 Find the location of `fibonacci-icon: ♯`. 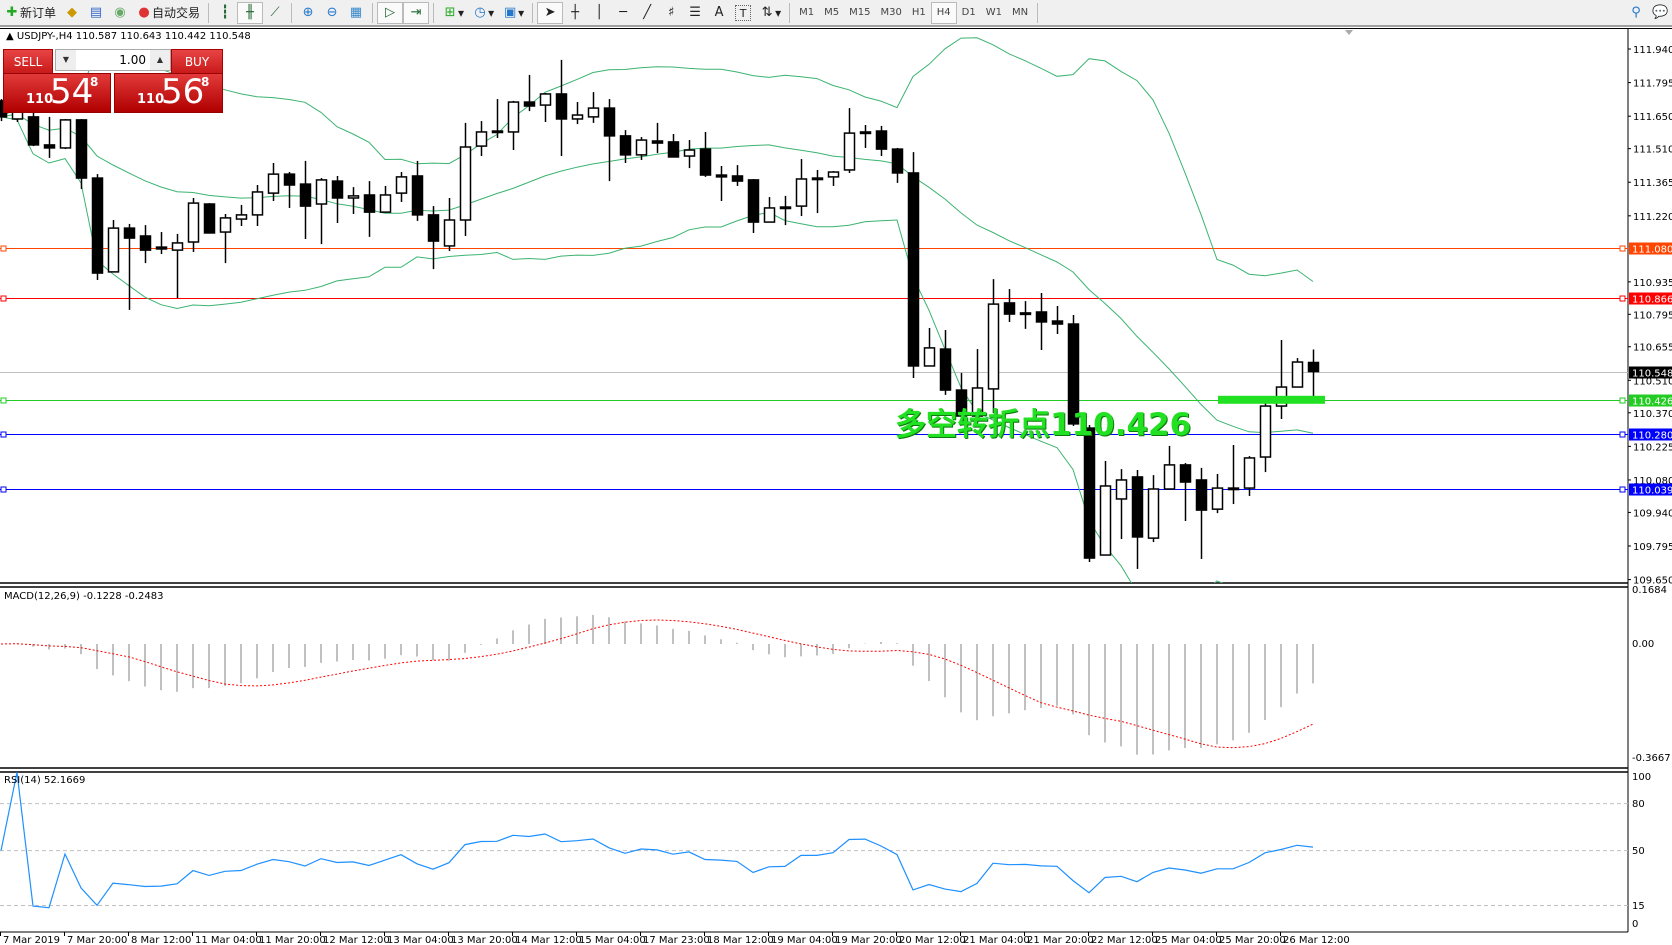

fibonacci-icon: ♯ is located at coordinates (671, 12).